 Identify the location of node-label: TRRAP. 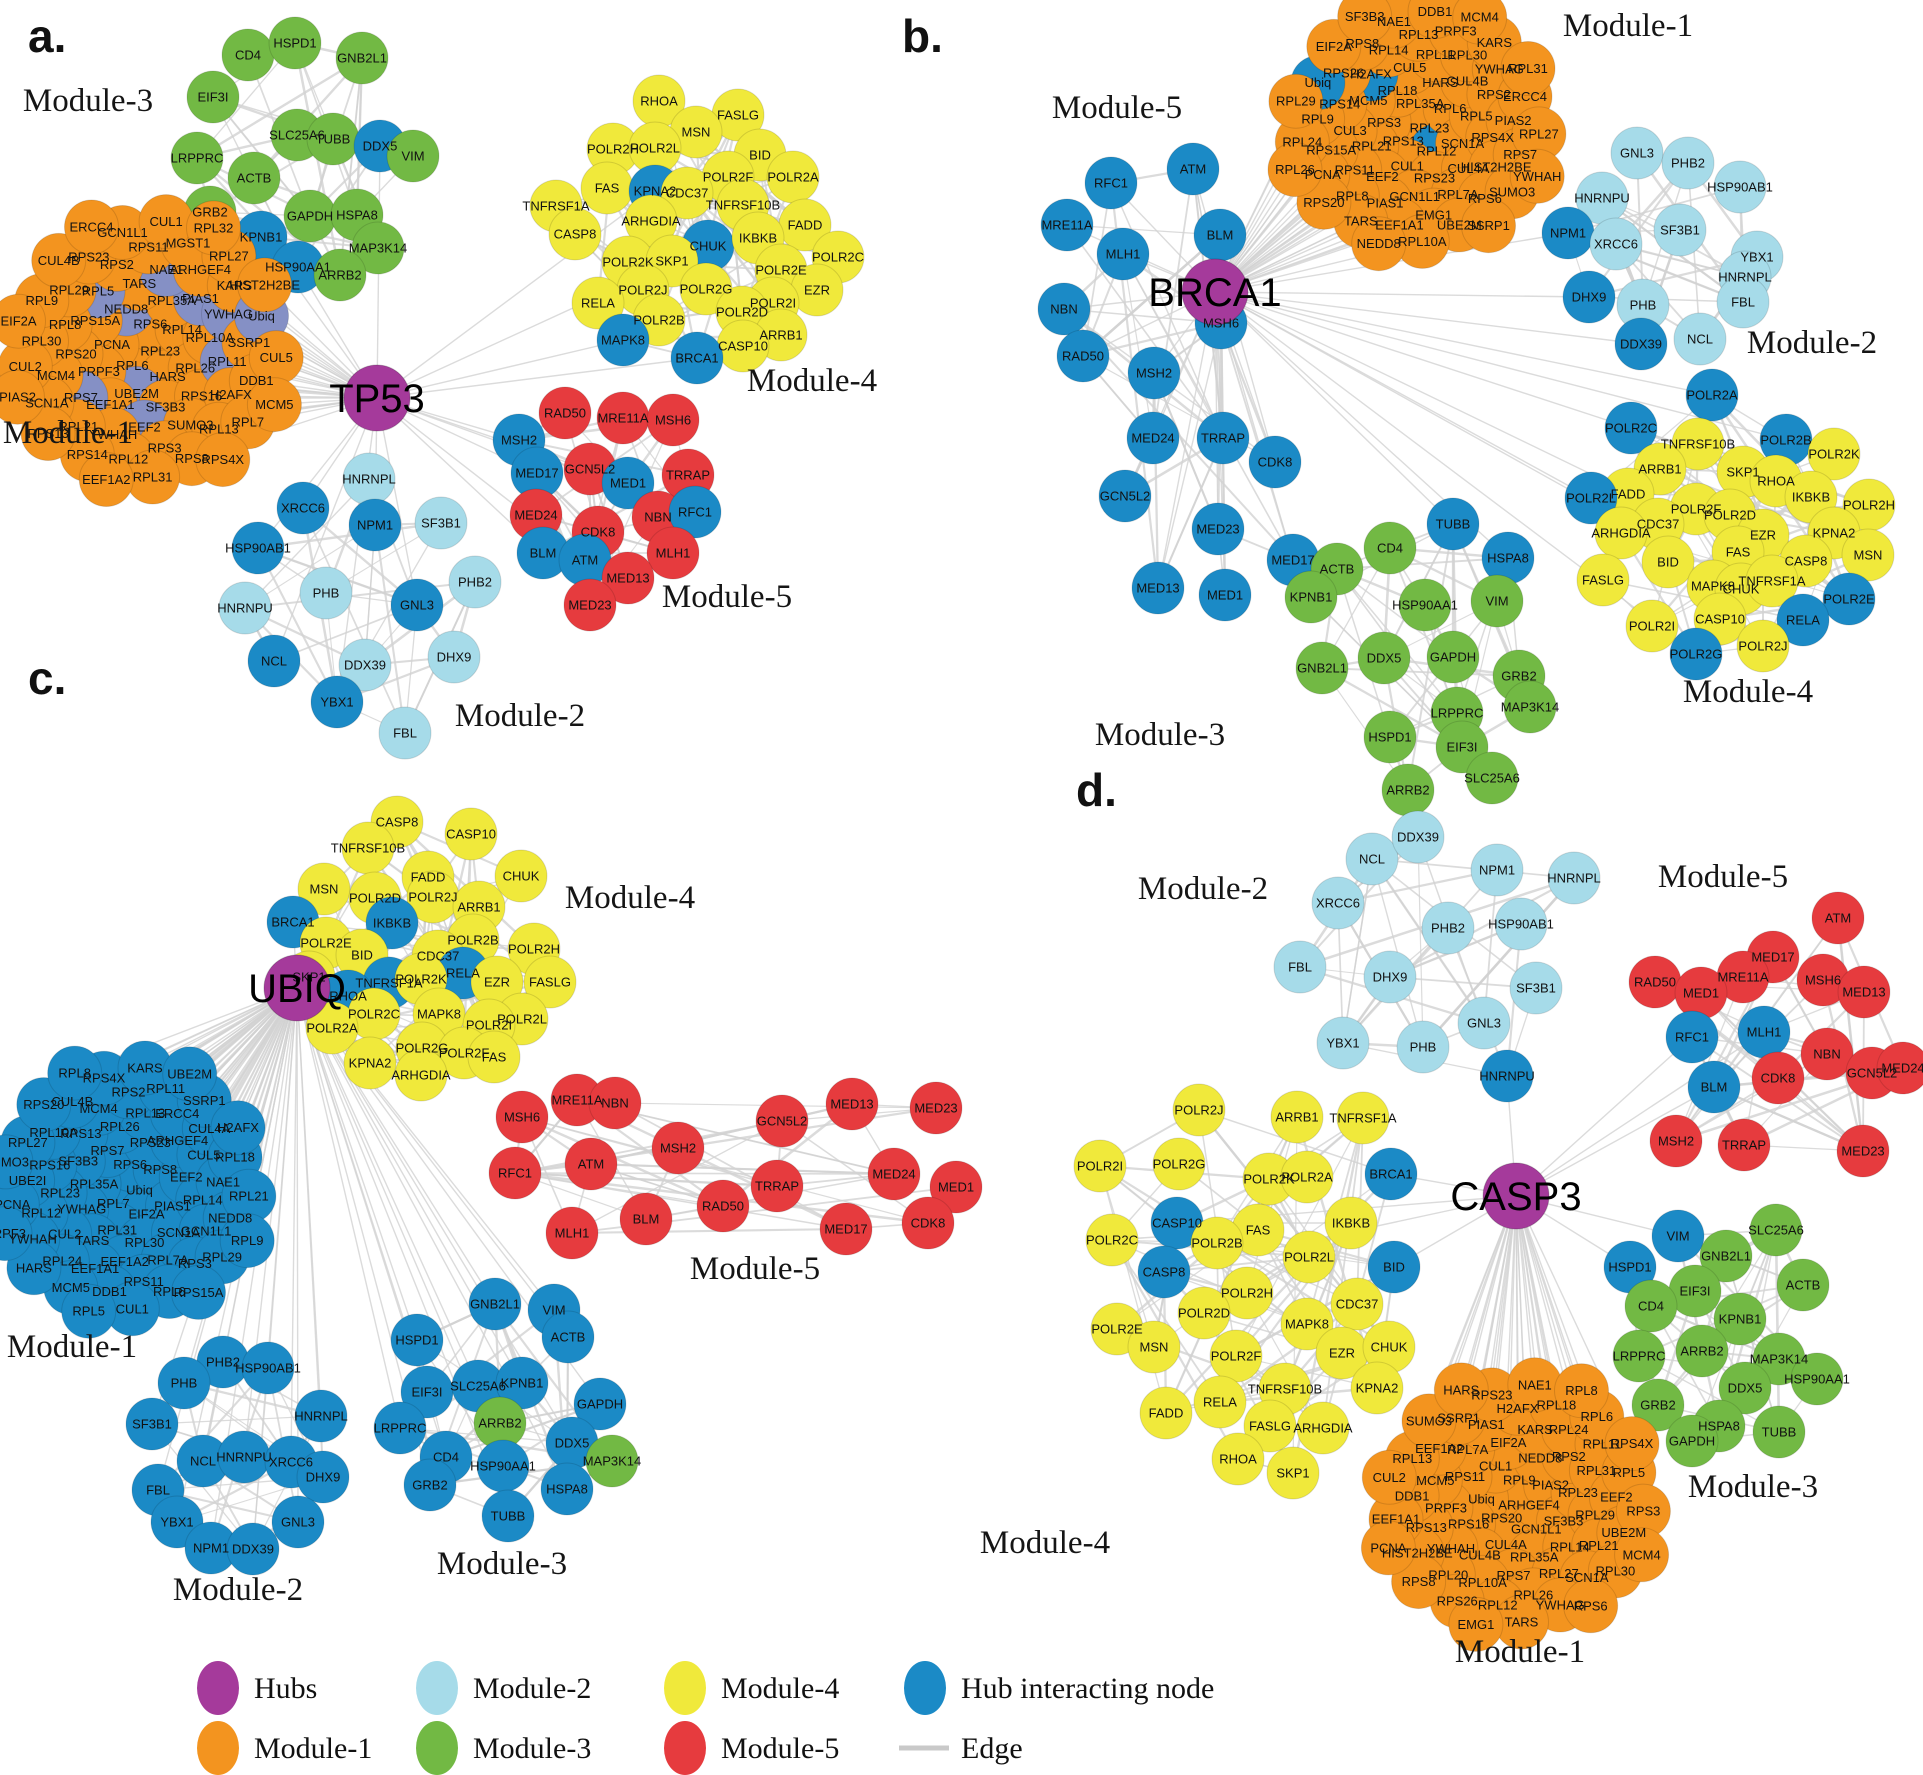
(777, 1186).